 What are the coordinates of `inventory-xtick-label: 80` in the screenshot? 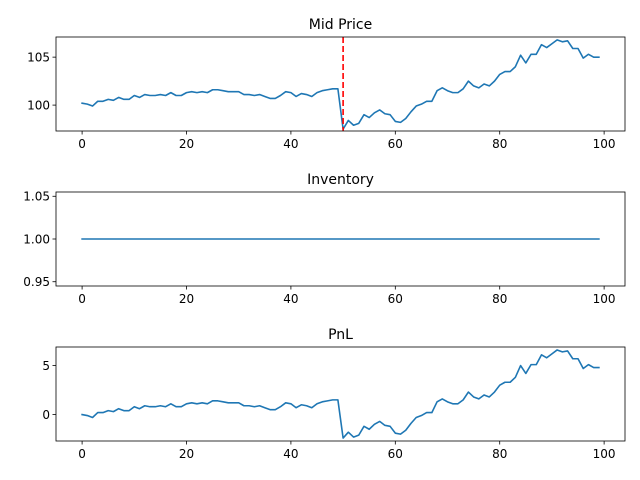 It's located at (499, 299).